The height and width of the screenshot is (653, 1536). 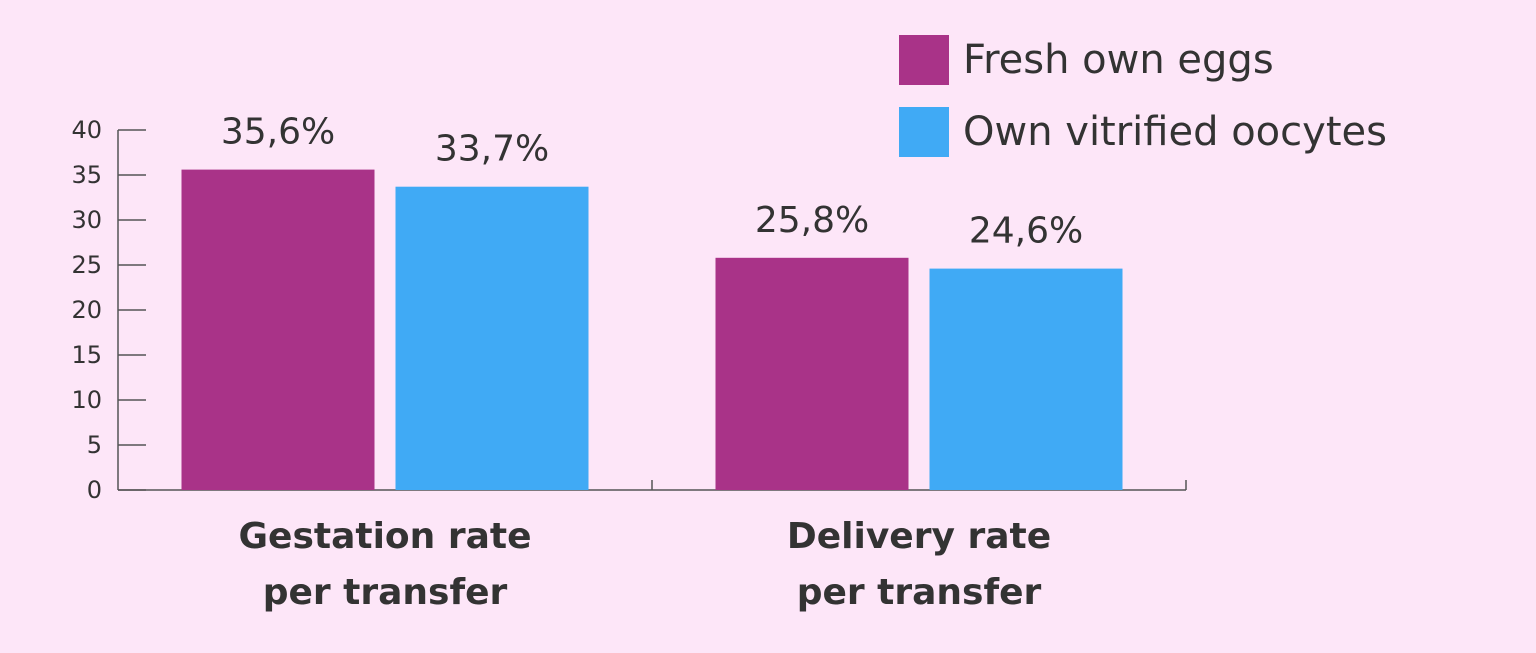 I want to click on data-label: 25,8%, so click(x=812, y=220).